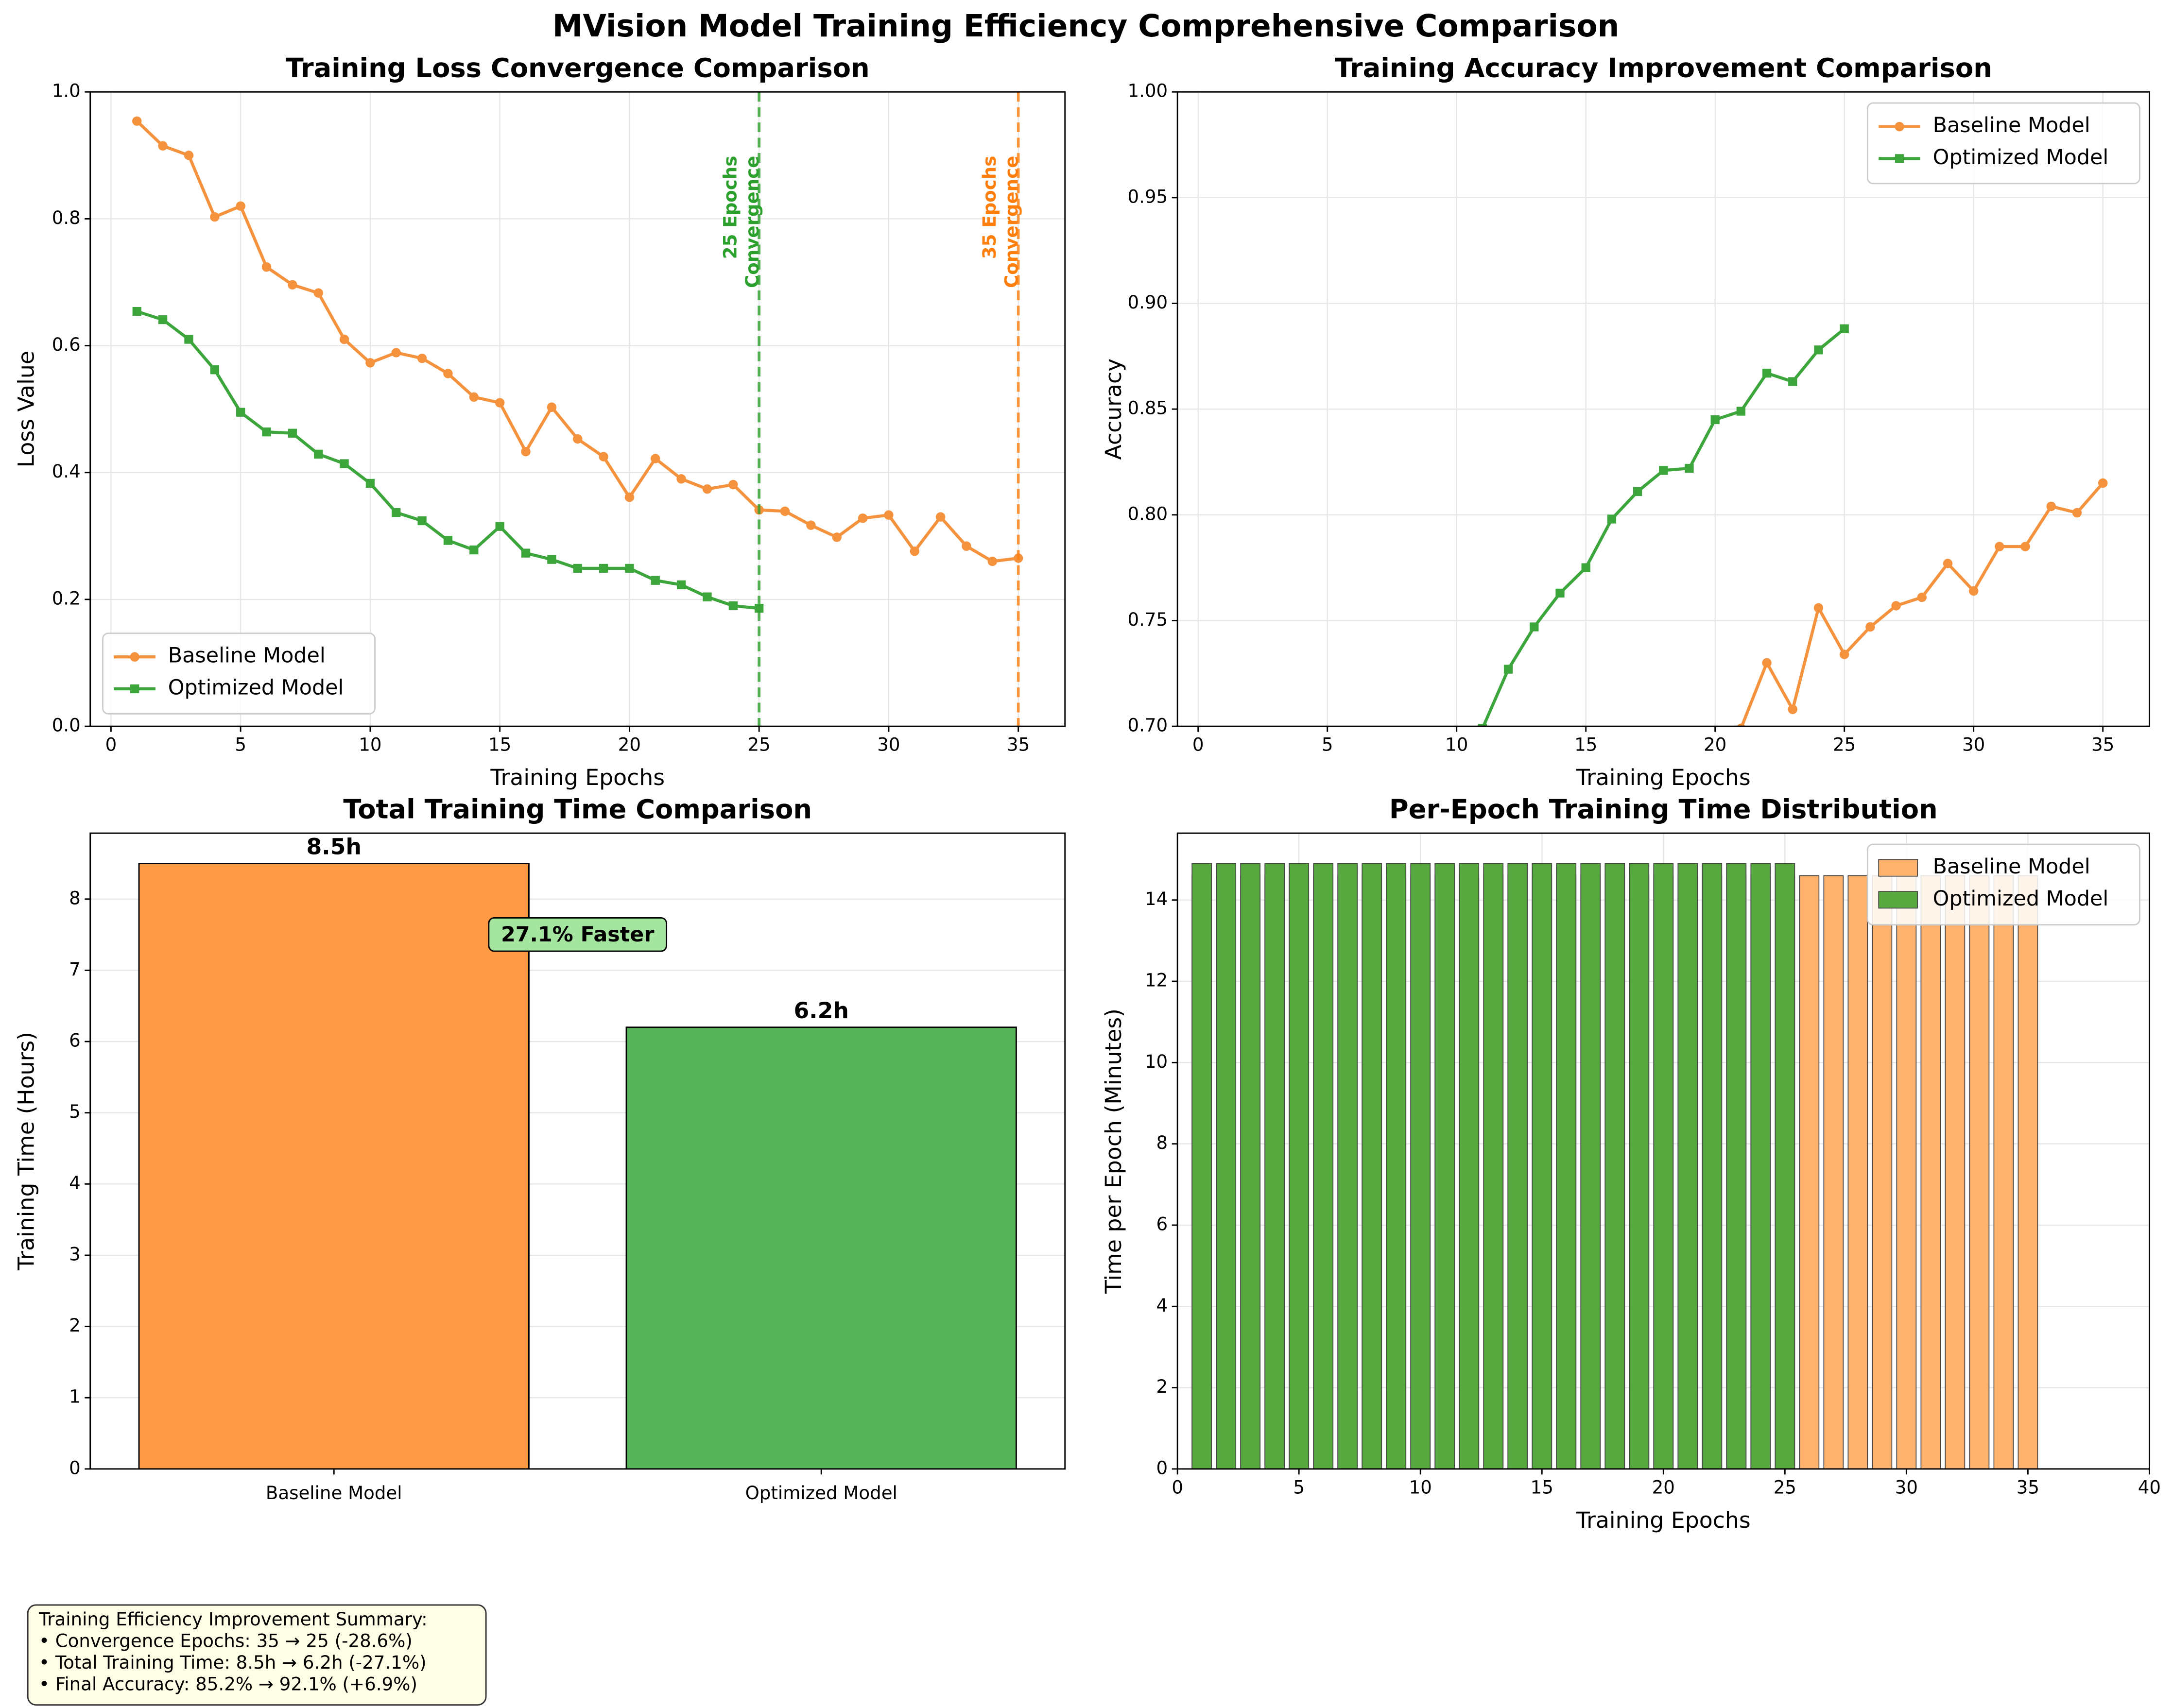 The image size is (2173, 1708). I want to click on y-tick-label: 0, so click(1162, 1467).